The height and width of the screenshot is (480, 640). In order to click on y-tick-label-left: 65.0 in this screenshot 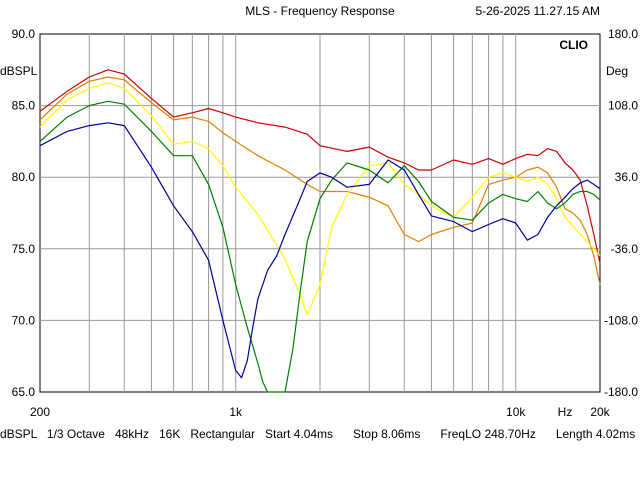, I will do `click(24, 392)`.